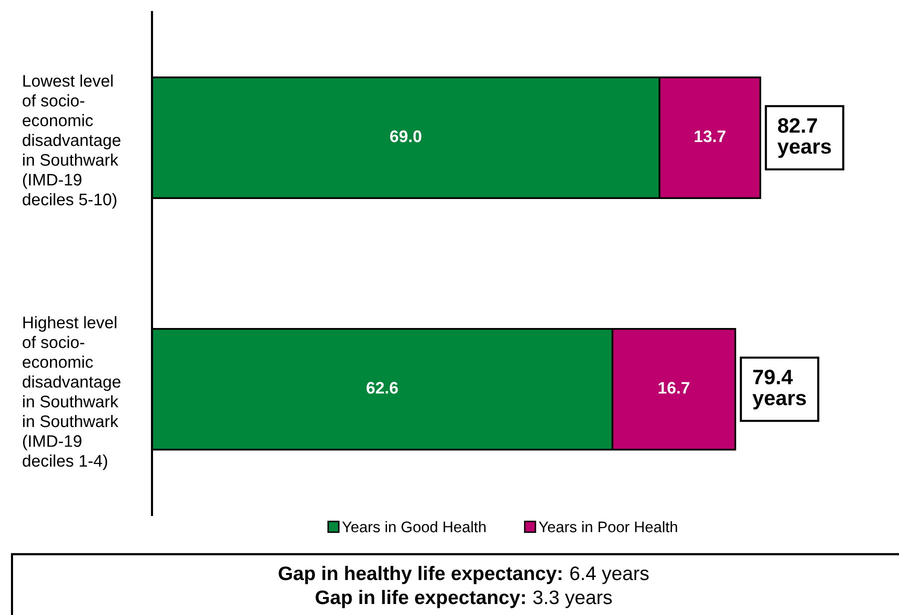  I want to click on text: Gap in life expectancy: 3.3 years, so click(464, 599).